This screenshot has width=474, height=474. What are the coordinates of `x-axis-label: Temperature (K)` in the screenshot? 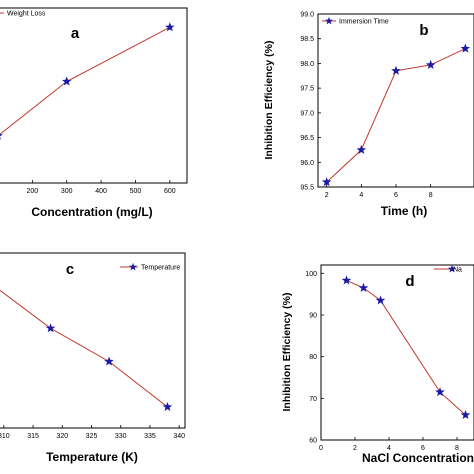 It's located at (92, 457).